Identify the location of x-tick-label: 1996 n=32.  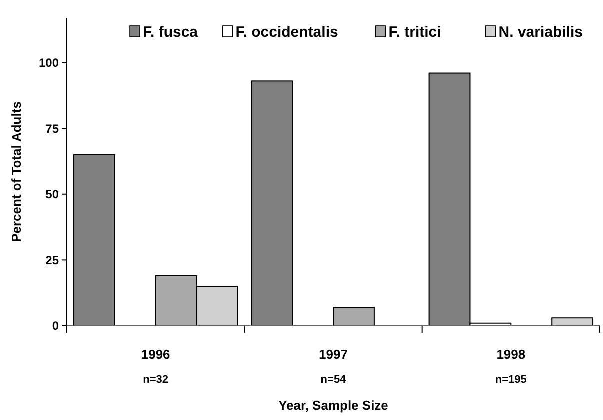
(155, 366).